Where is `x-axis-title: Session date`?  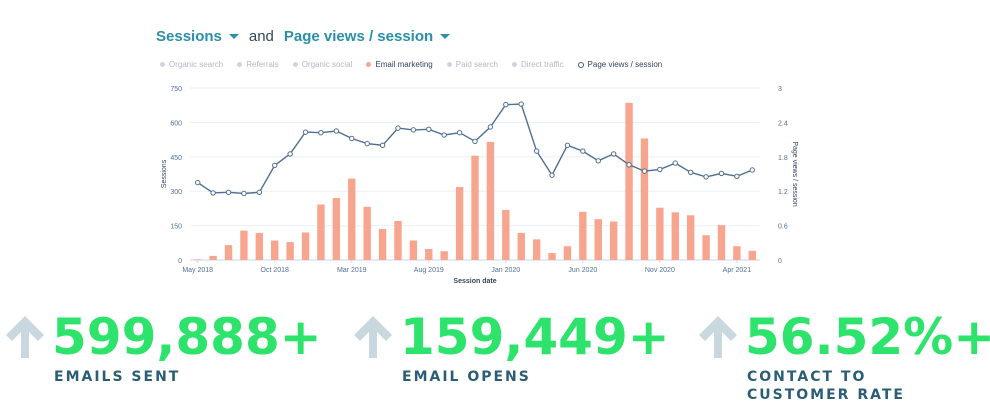 x-axis-title: Session date is located at coordinates (474, 281).